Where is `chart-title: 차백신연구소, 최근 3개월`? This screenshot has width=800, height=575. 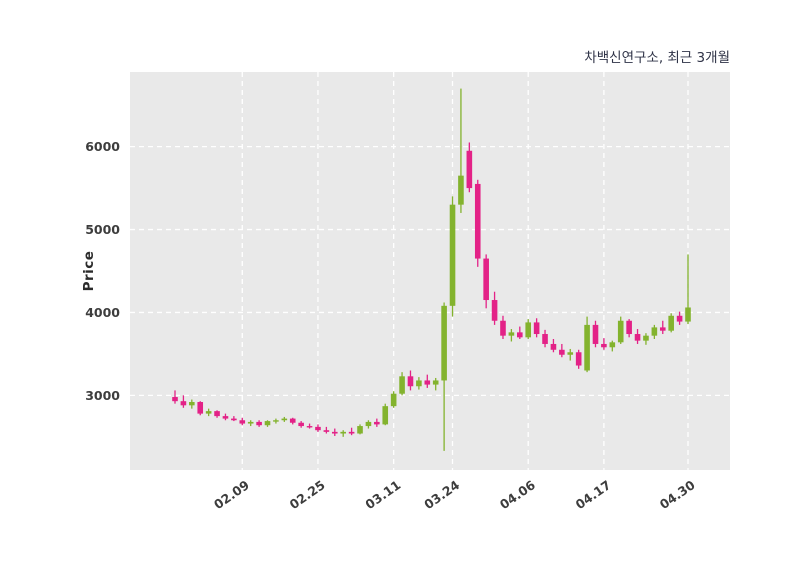 chart-title: 차백신연구소, 최근 3개월 is located at coordinates (657, 58).